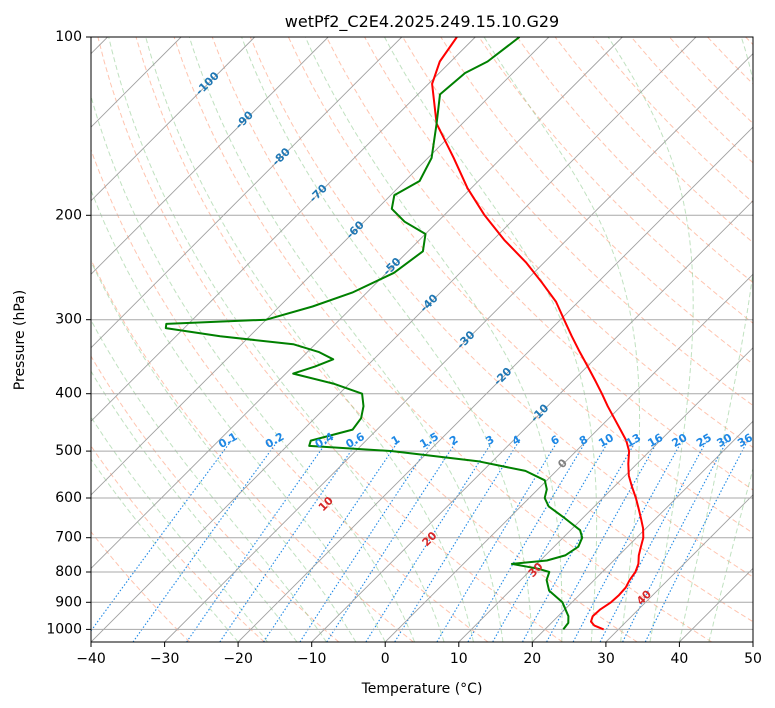 Image resolution: width=775 pixels, height=708 pixels. I want to click on x-tick-label: −40, so click(91, 659).